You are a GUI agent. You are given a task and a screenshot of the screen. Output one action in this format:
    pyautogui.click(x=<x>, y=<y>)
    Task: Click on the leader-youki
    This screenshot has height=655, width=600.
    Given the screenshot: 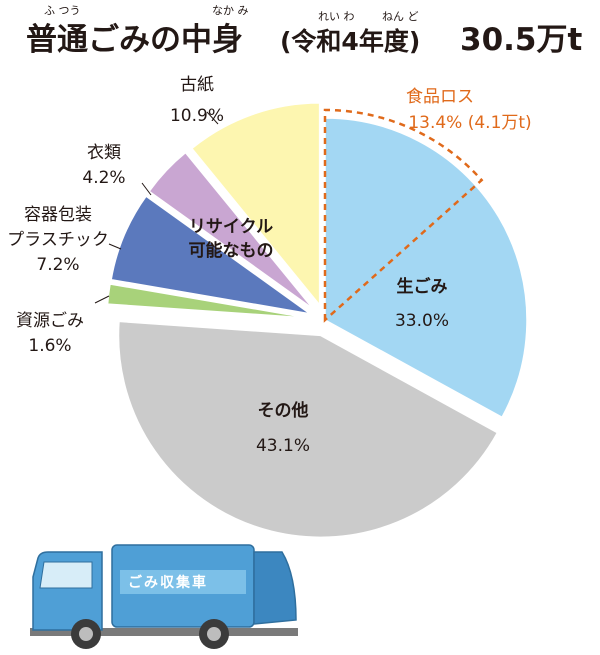 What is the action you would take?
    pyautogui.click(x=115, y=246)
    